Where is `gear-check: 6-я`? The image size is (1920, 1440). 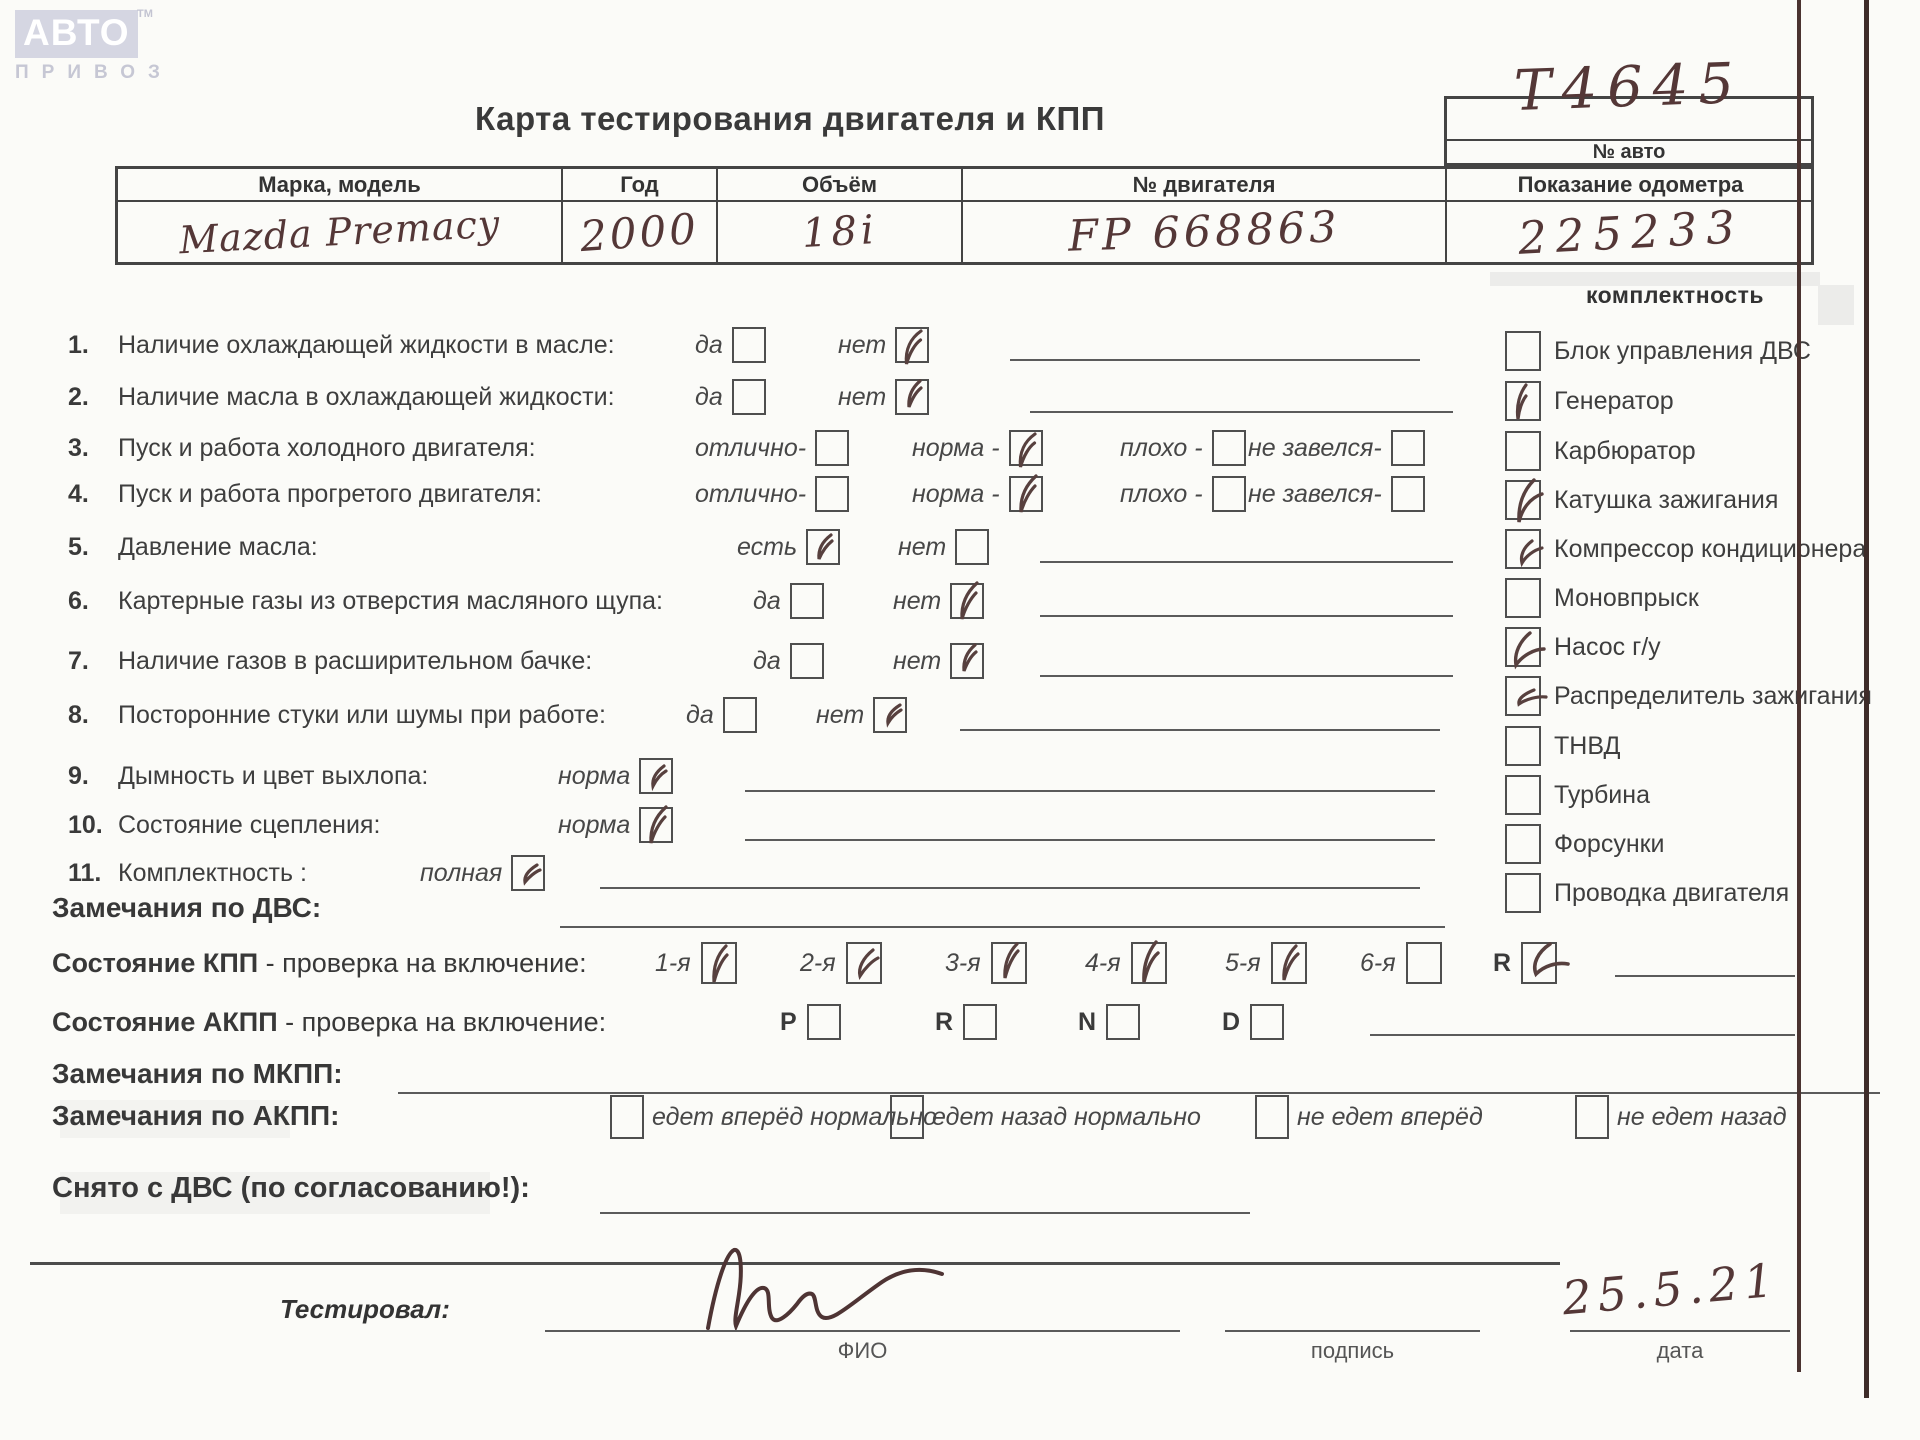 gear-check: 6-я is located at coordinates (1401, 963).